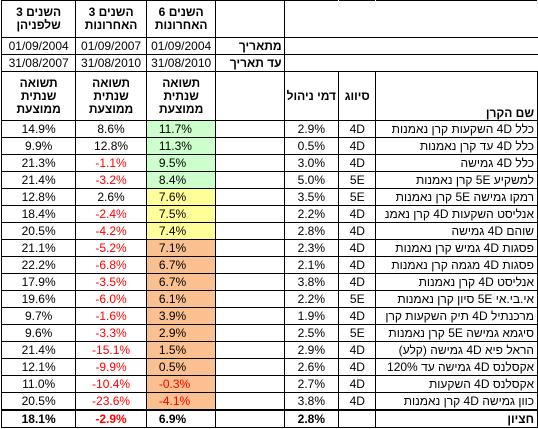  What do you see at coordinates (311, 384) in the screenshot?
I see `management-fee: 2.7%` at bounding box center [311, 384].